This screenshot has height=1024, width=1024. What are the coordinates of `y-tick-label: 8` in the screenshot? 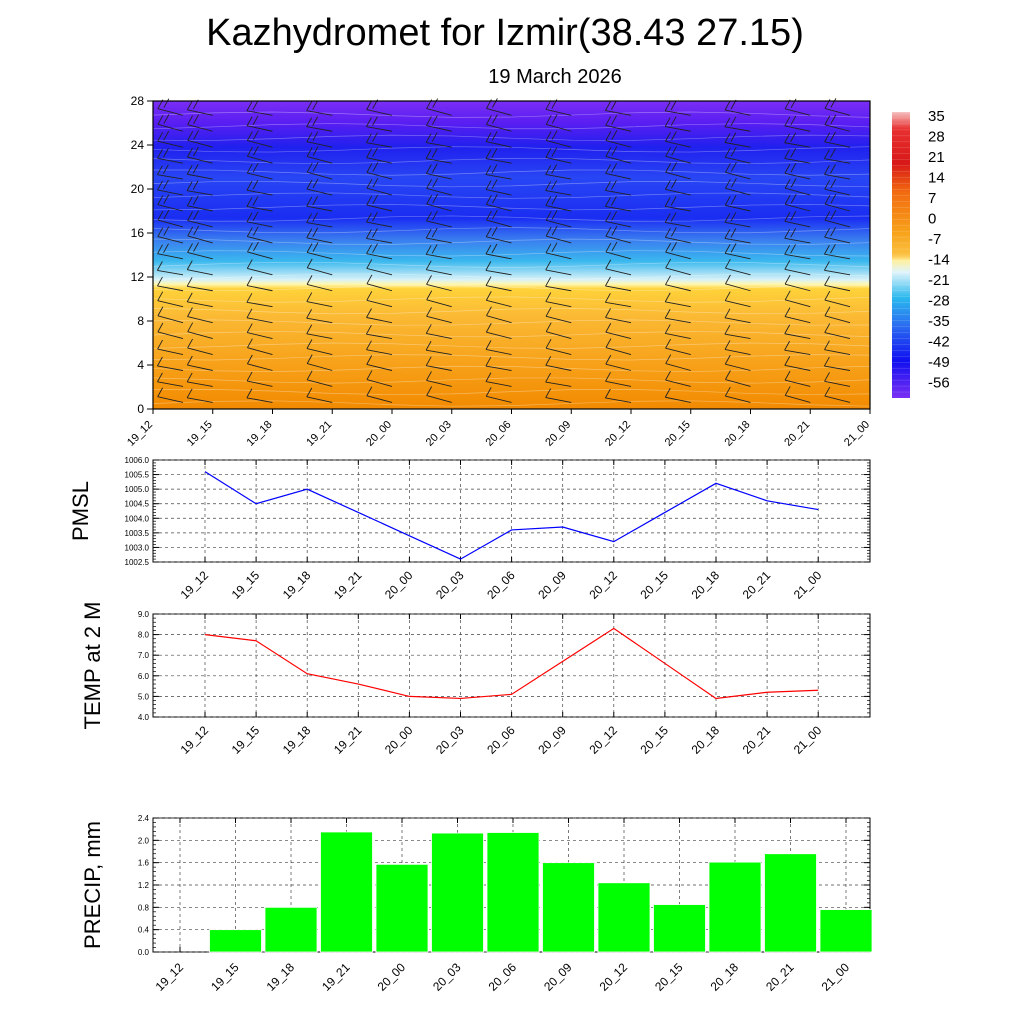 It's located at (140, 321).